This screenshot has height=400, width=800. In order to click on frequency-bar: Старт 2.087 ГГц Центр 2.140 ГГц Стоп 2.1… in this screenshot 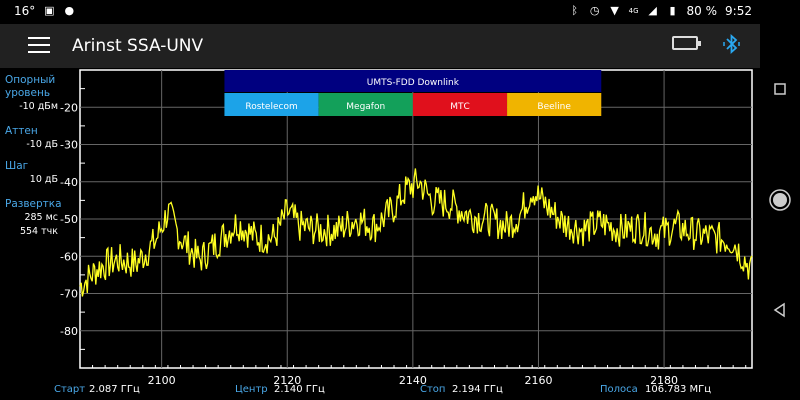, I will do `click(380, 392)`.